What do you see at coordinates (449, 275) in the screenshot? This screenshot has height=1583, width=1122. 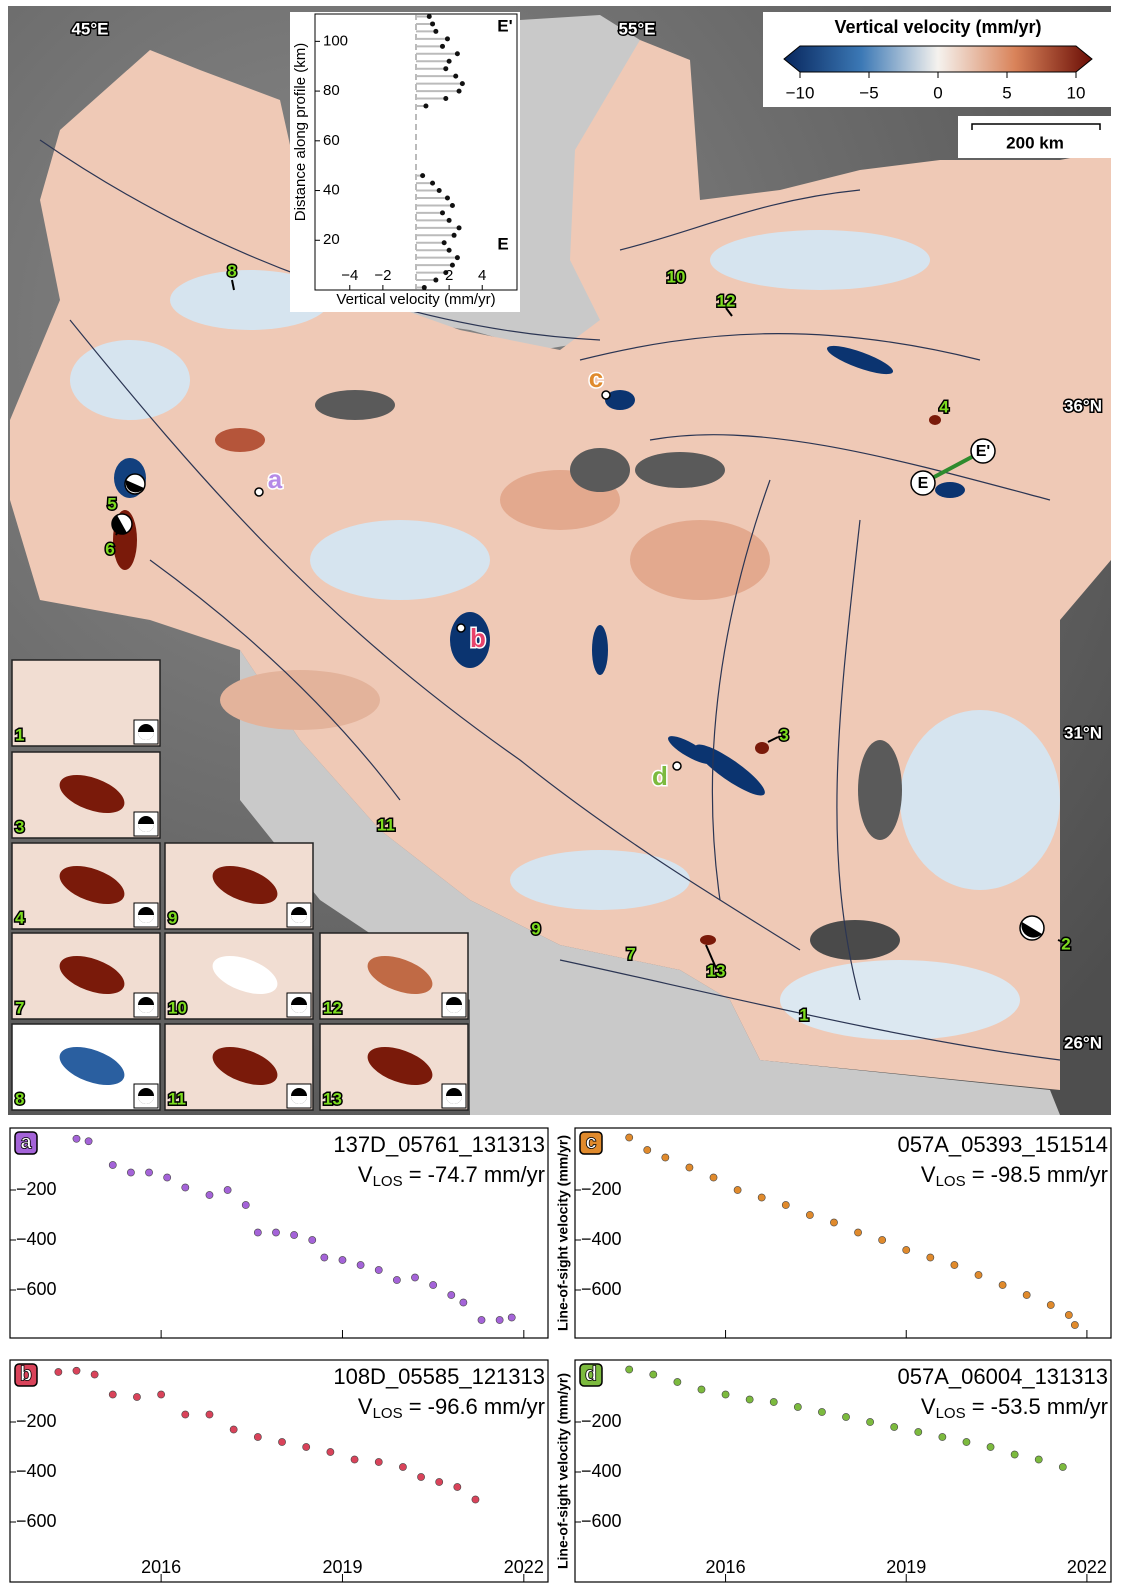 I see `x-tick-label: 2` at bounding box center [449, 275].